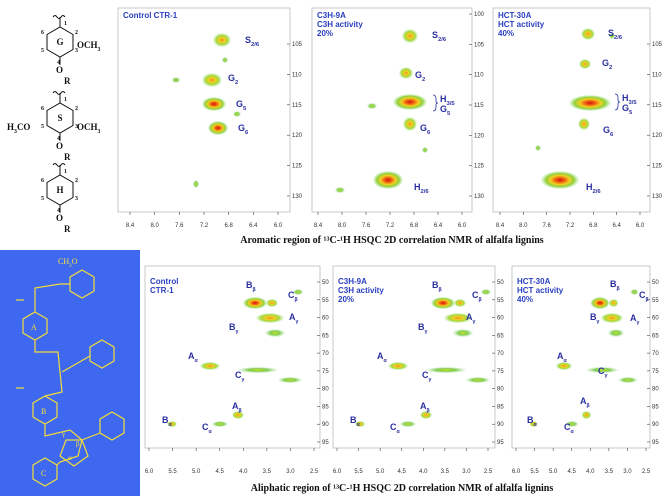 The image size is (664, 496). I want to click on label-subscript: 2, so click(424, 80).